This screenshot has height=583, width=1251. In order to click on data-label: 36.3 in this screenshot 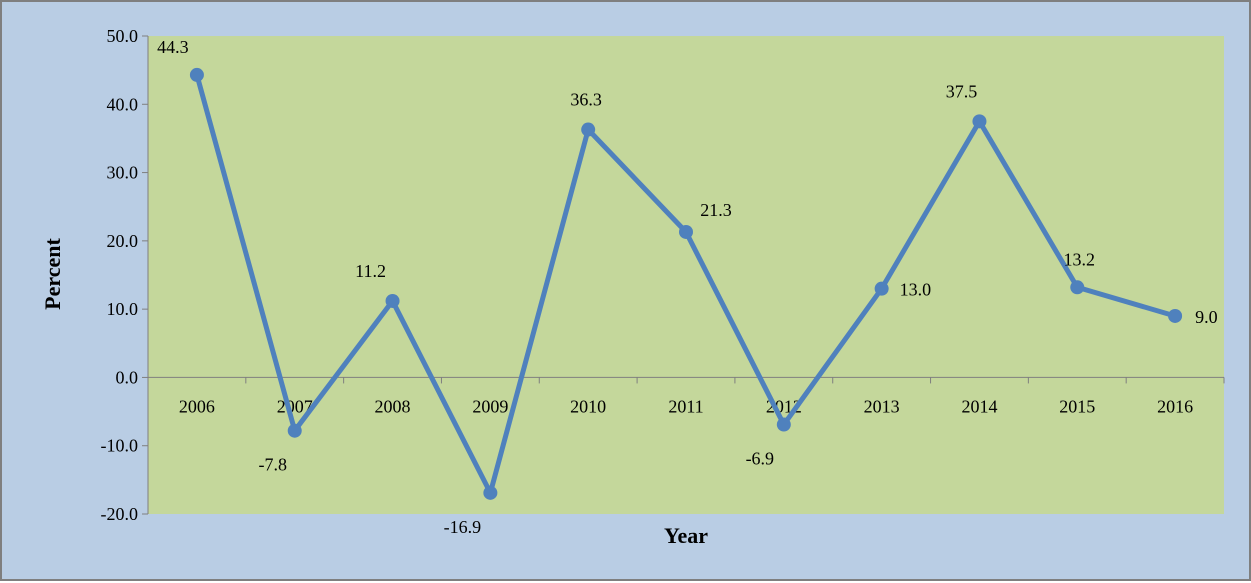, I will do `click(586, 100)`.